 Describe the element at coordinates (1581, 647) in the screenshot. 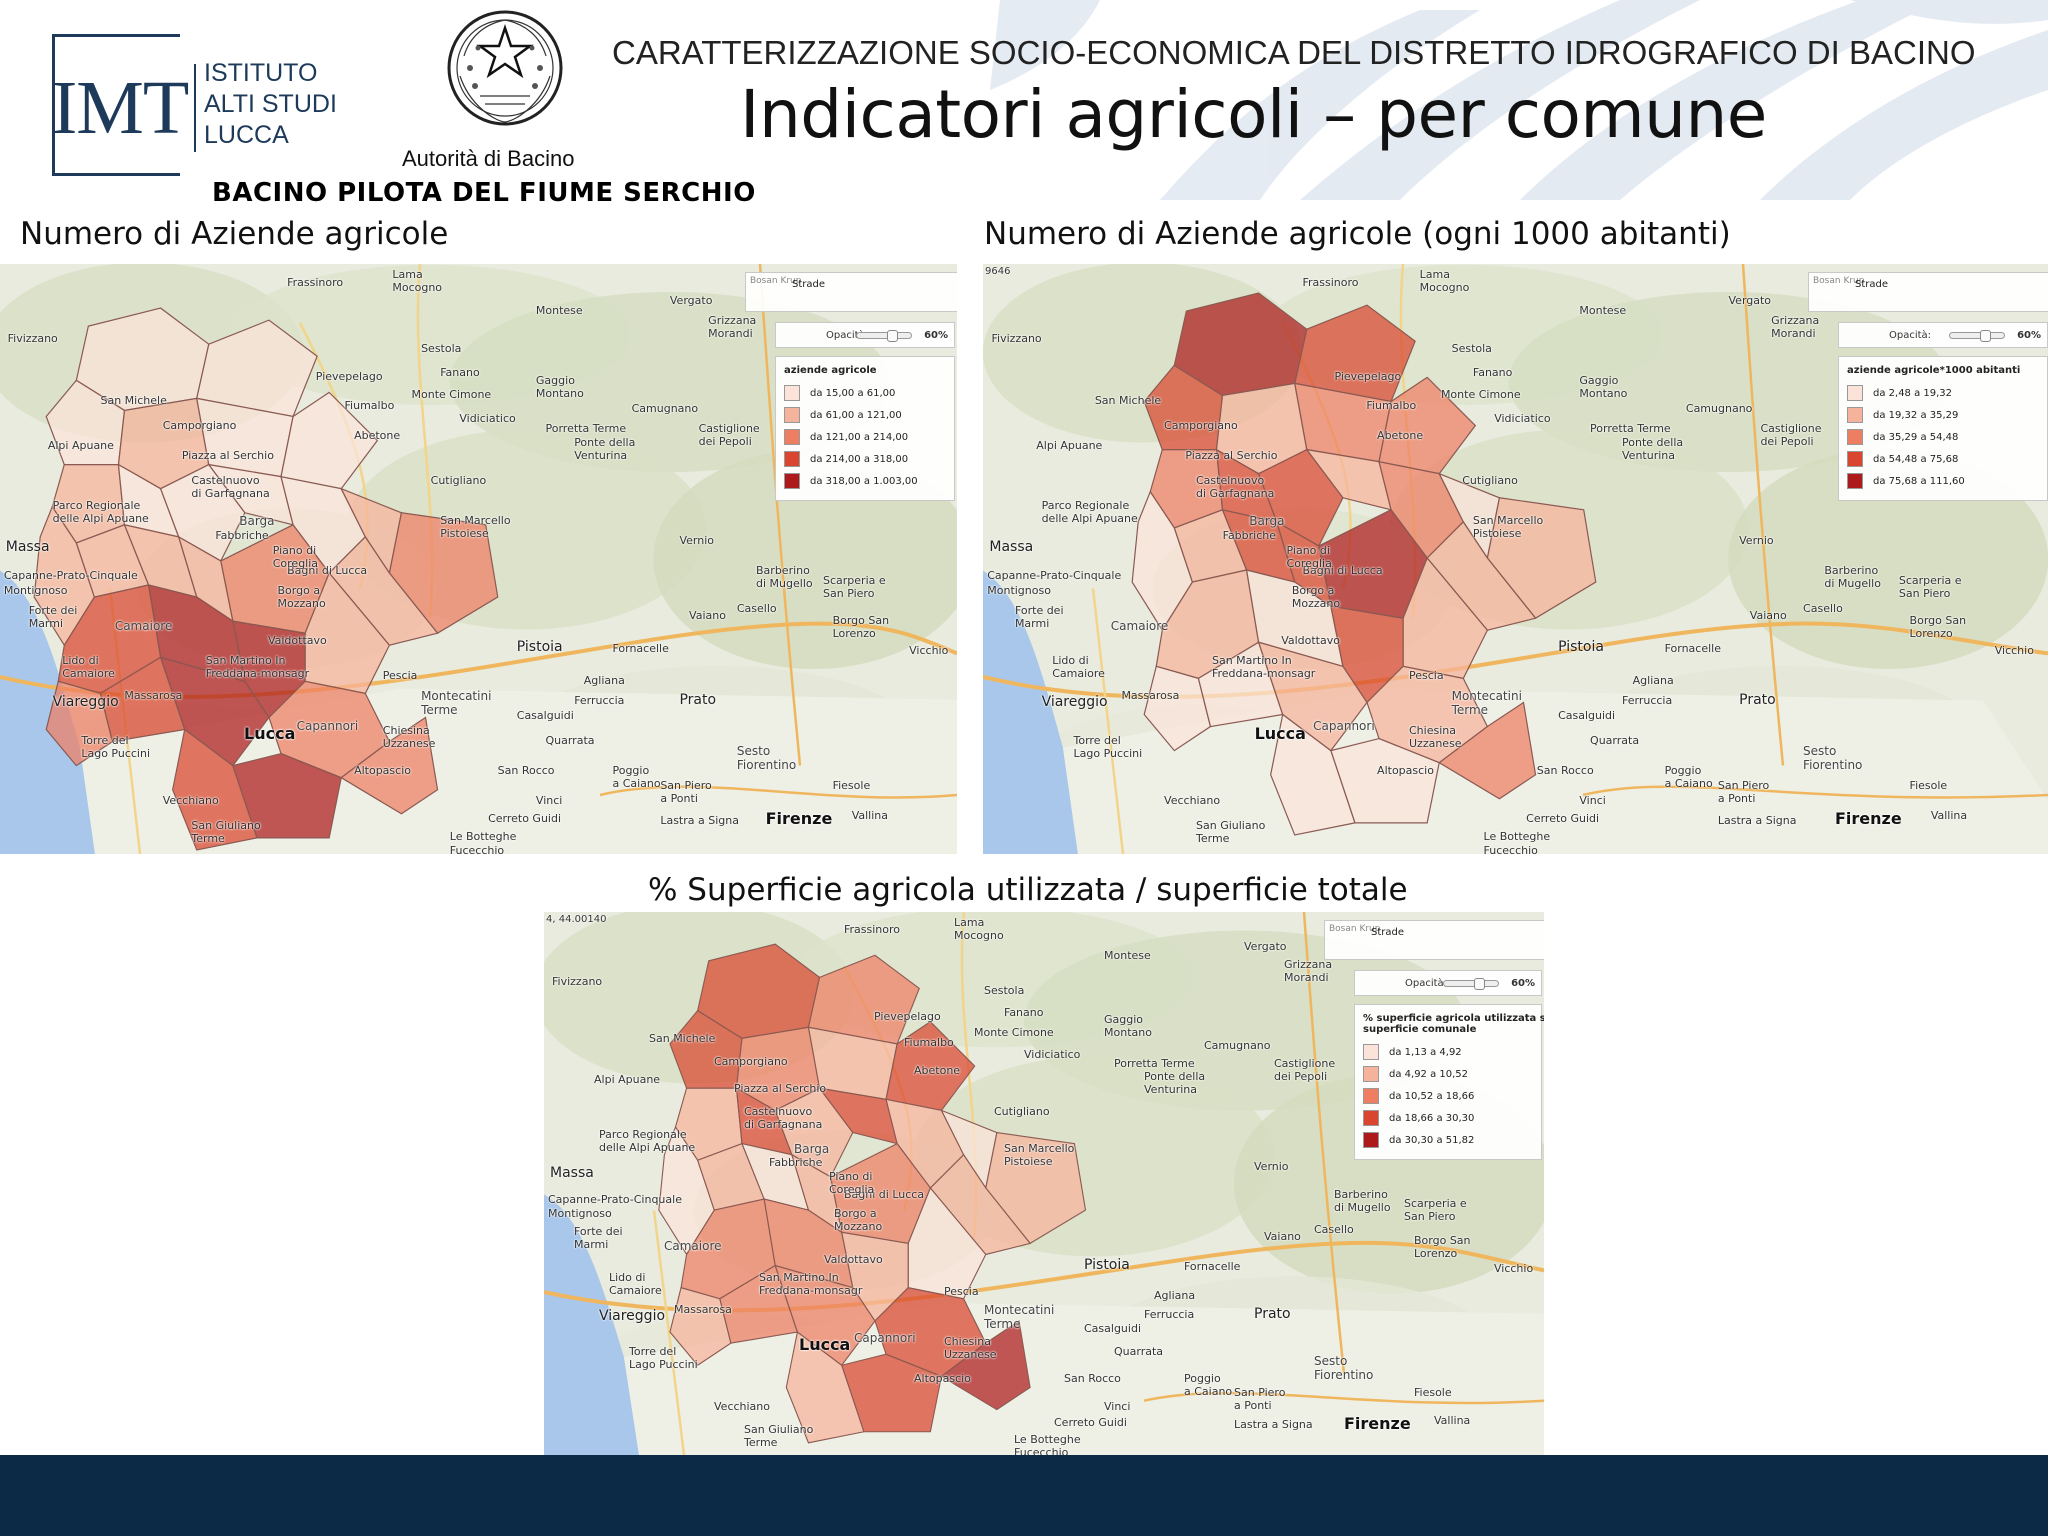

I see `place-pistoia: Pistoia` at that location.